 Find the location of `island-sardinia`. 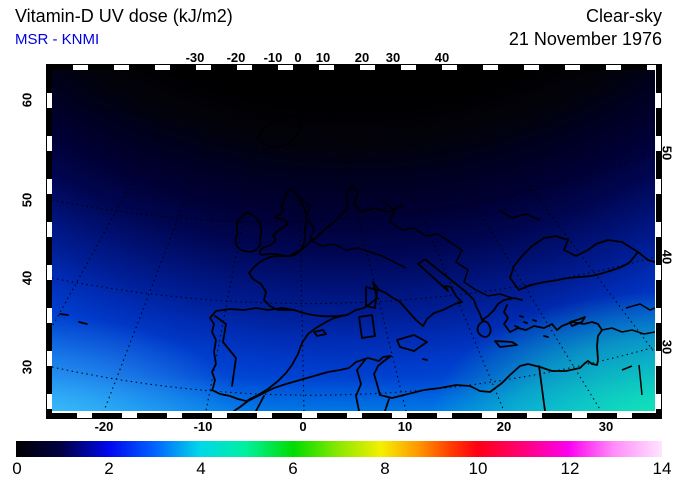

island-sardinia is located at coordinates (367, 326).